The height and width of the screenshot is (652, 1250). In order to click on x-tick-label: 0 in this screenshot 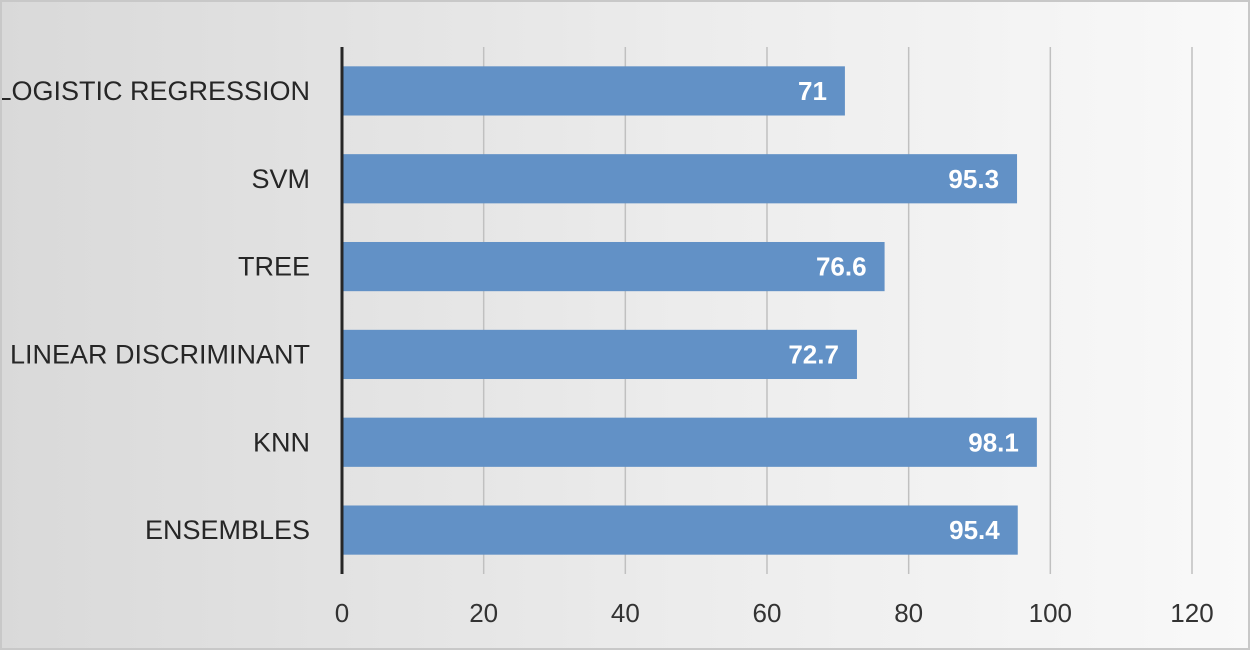, I will do `click(342, 613)`.